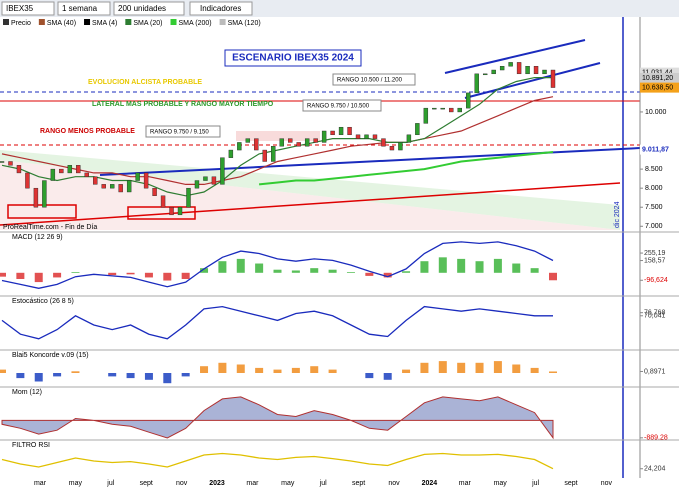 The width and height of the screenshot is (679, 495). Describe the element at coordinates (656, 438) in the screenshot. I see `value-tag: -889,28` at that location.